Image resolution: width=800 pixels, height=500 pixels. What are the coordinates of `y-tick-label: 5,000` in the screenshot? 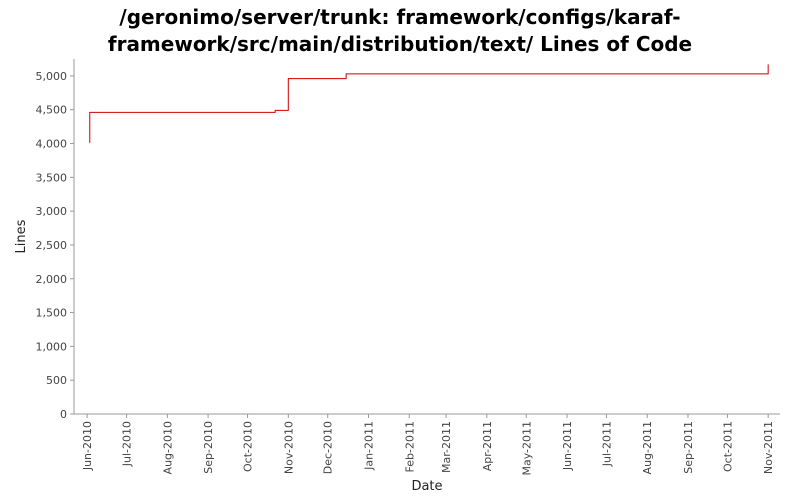 It's located at (52, 76).